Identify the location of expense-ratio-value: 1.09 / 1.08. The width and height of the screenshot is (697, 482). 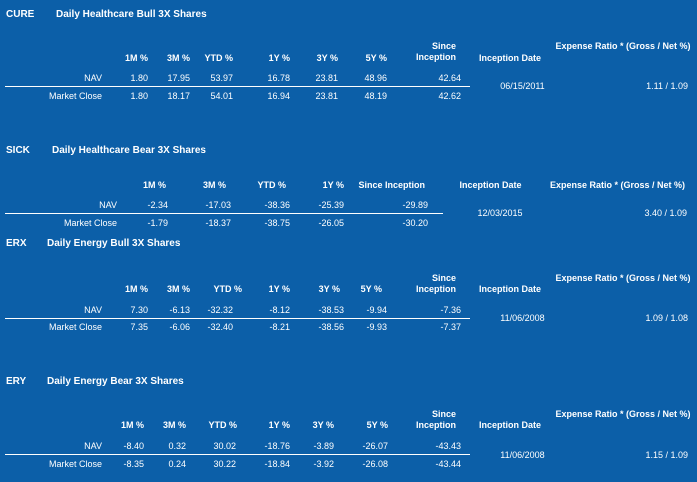
(666, 318).